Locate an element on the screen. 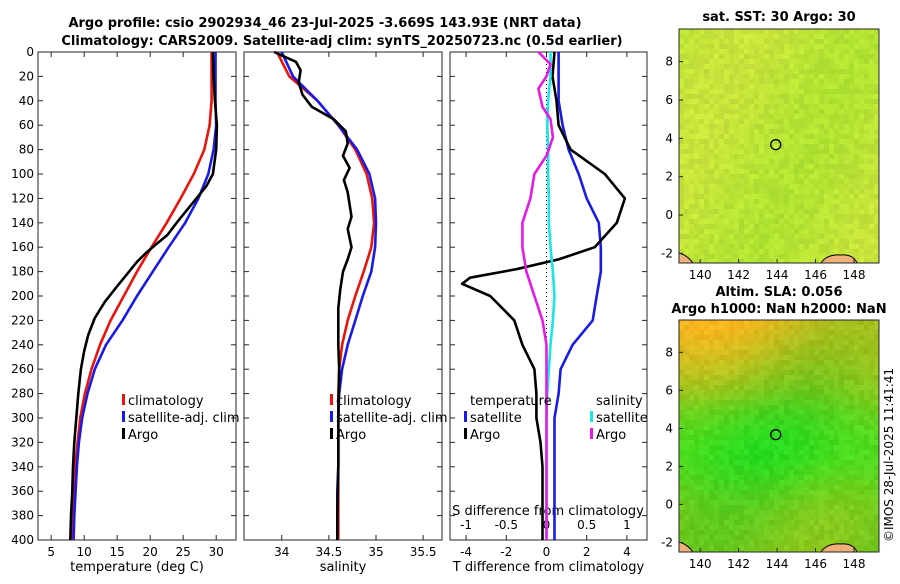 The image size is (900, 584). map-y-tick-label: 6 is located at coordinates (669, 390).